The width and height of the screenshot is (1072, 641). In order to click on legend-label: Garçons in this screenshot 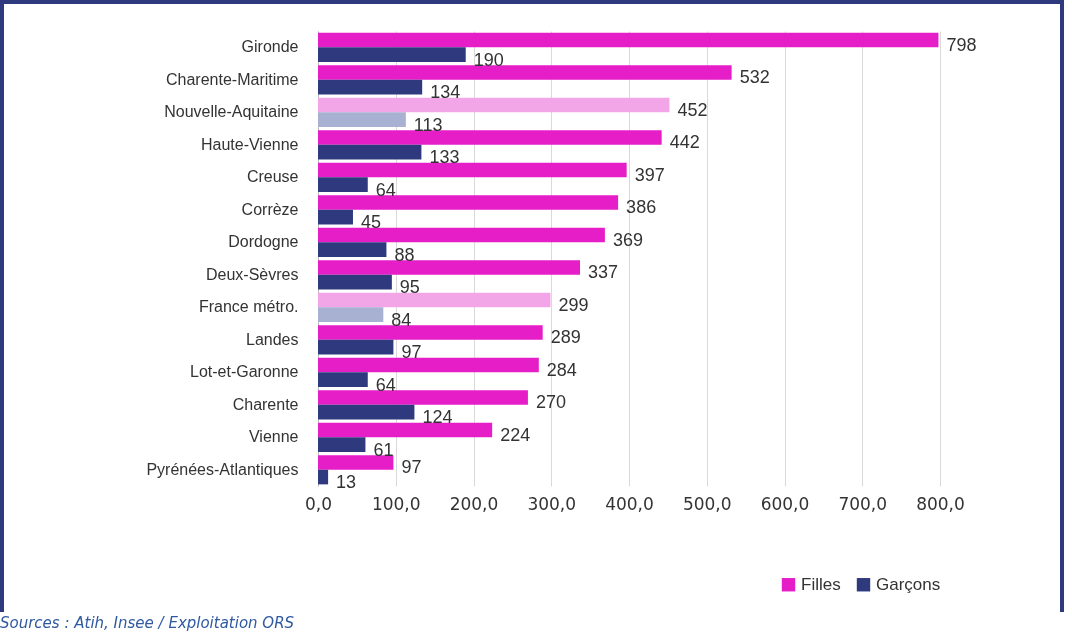, I will do `click(908, 584)`.